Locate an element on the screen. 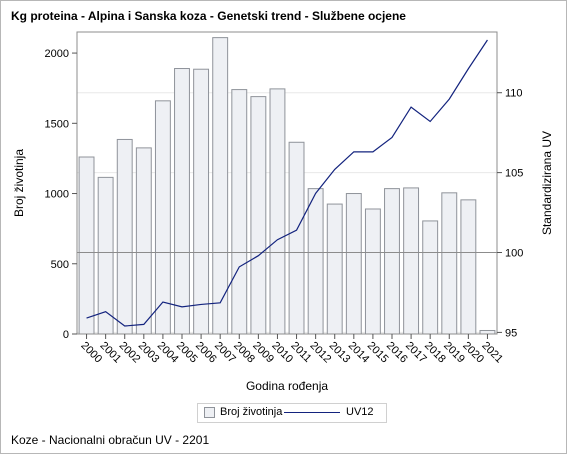  x-tick-label-2016: 2016 is located at coordinates (397, 353).